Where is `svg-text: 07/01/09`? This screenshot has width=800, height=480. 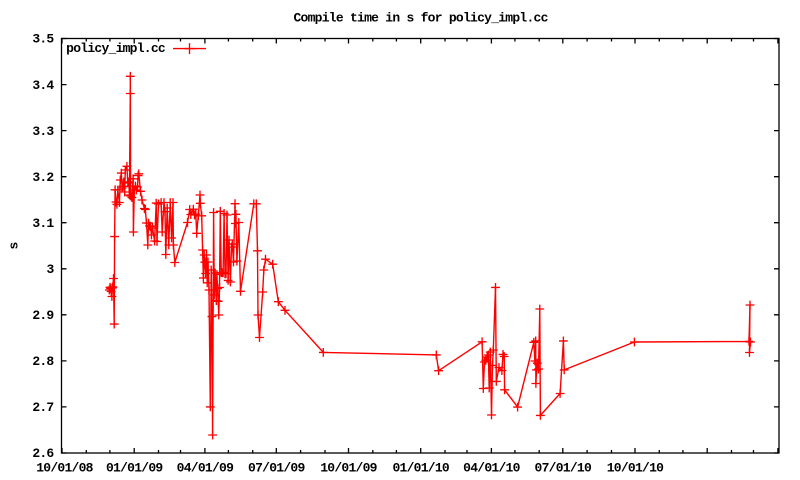
svg-text: 07/01/09 is located at coordinates (276, 468).